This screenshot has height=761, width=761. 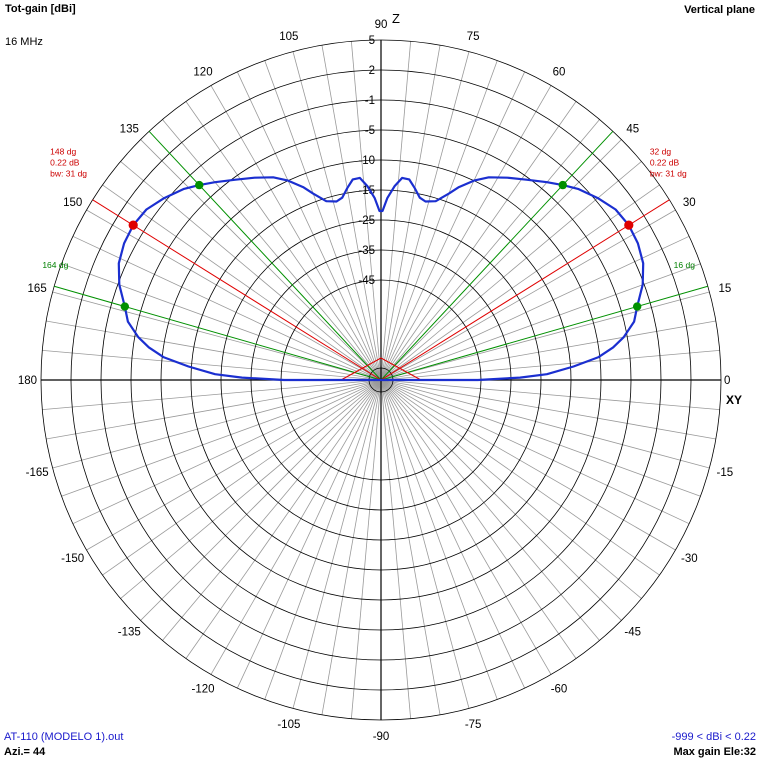 What do you see at coordinates (72, 559) in the screenshot?
I see `angle-tick-label: -150` at bounding box center [72, 559].